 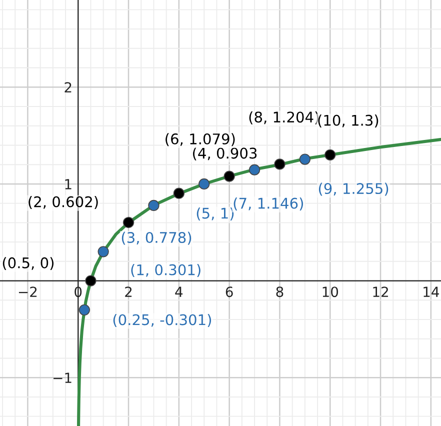 What do you see at coordinates (280, 292) in the screenshot?
I see `x-tick-label: 8` at bounding box center [280, 292].